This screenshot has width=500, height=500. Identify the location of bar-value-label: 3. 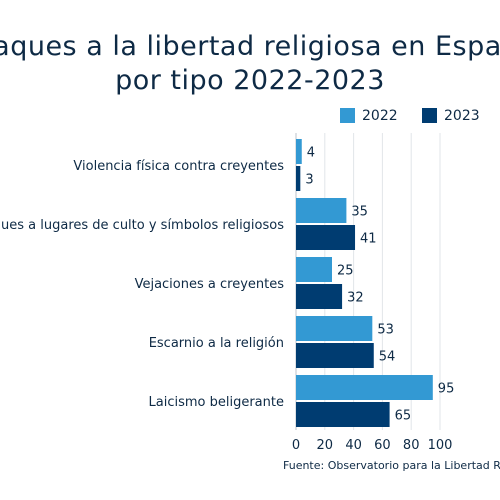
(309, 180).